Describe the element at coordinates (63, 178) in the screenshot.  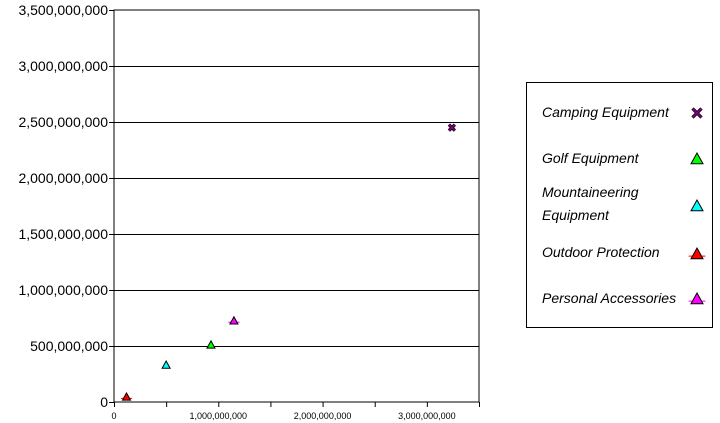
I see `y-tick-label: 2,000,000,000` at that location.